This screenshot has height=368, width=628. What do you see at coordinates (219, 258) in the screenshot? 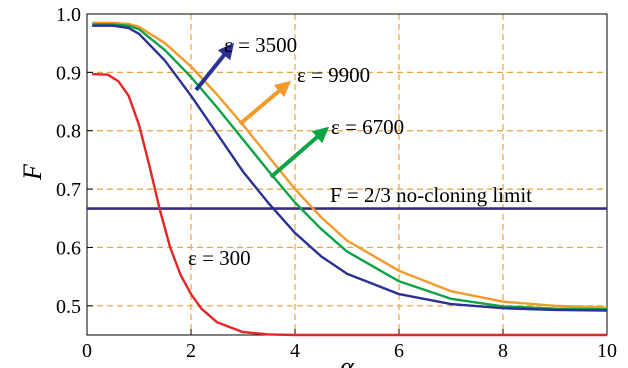
I see `label-eps-300: ε = 300` at bounding box center [219, 258].